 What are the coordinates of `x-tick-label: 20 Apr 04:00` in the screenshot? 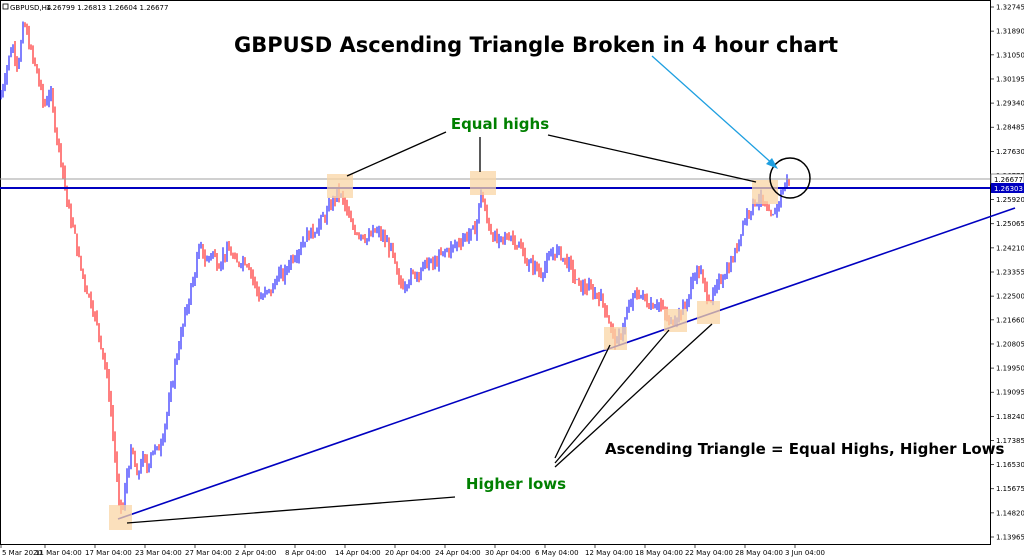 It's located at (408, 553).